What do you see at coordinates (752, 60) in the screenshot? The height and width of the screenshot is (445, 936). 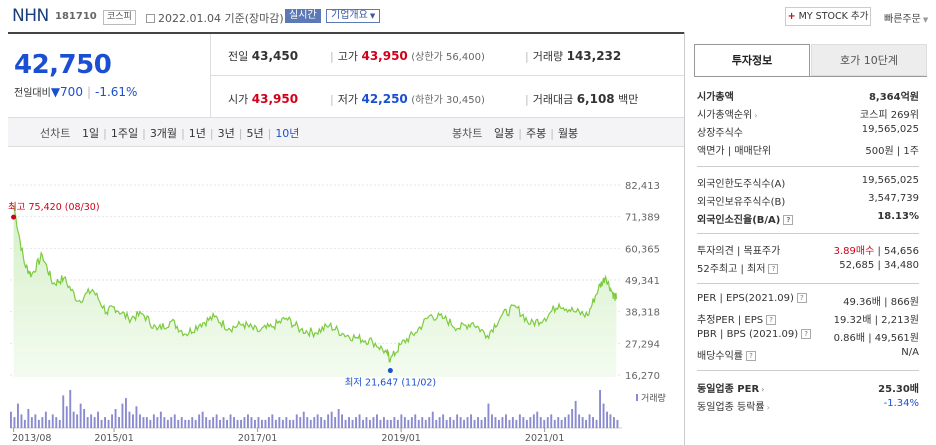 I see `tab-invest-info: 투자정보` at bounding box center [752, 60].